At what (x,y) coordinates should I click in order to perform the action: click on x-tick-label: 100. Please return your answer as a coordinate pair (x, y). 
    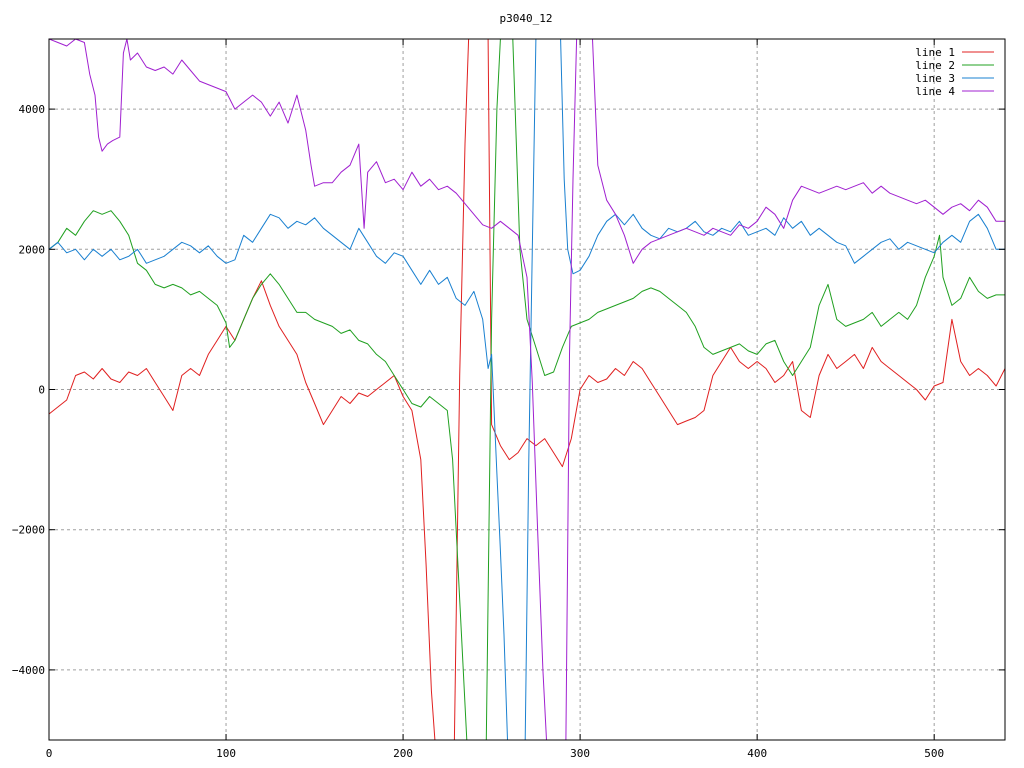
    Looking at the image, I should click on (226, 753).